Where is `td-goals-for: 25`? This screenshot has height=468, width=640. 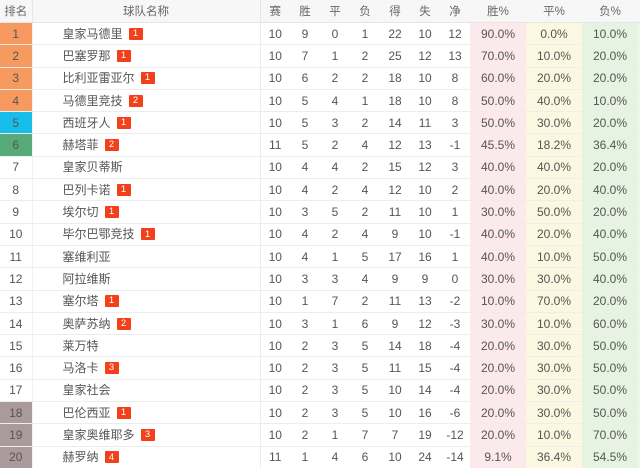 td-goals-for: 25 is located at coordinates (395, 56).